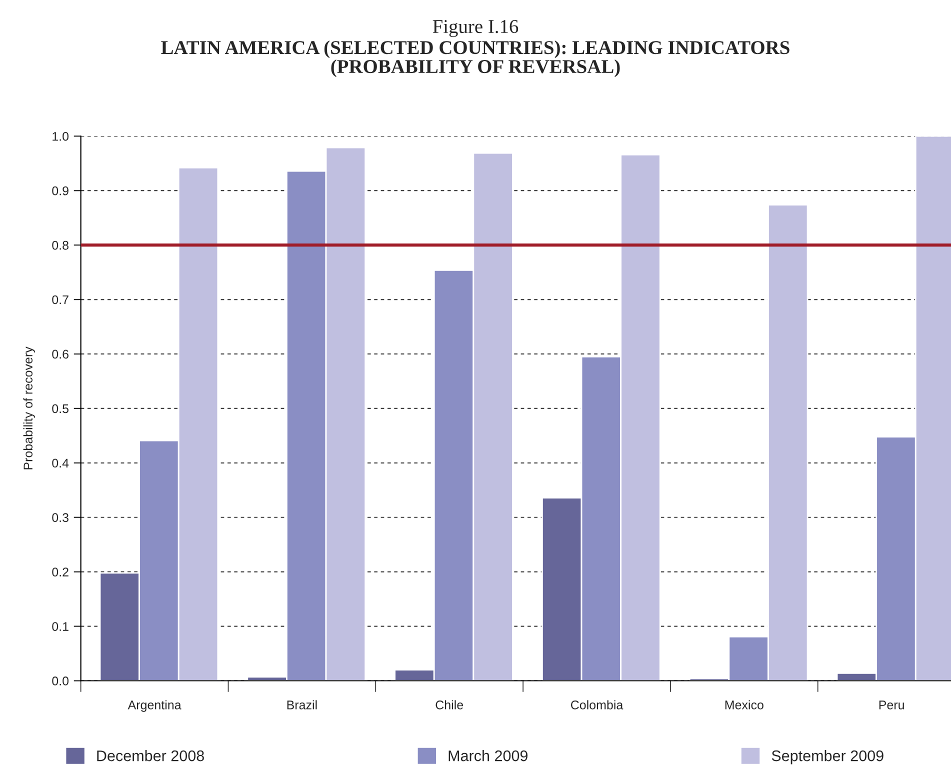  I want to click on x-tick-label: Brazil, so click(302, 705).